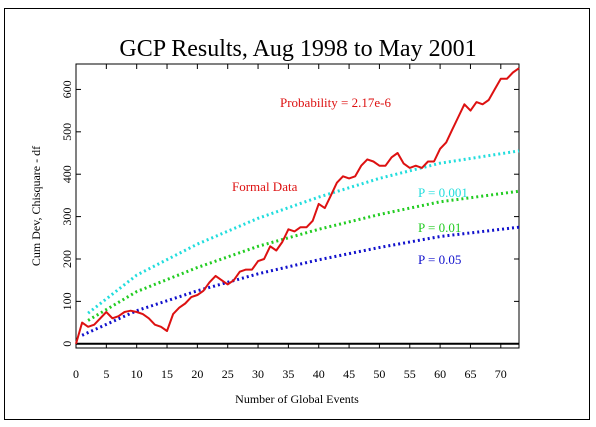  Describe the element at coordinates (297, 49) in the screenshot. I see `chart-title: GCP Results, Aug 1998 to May 2001` at that location.